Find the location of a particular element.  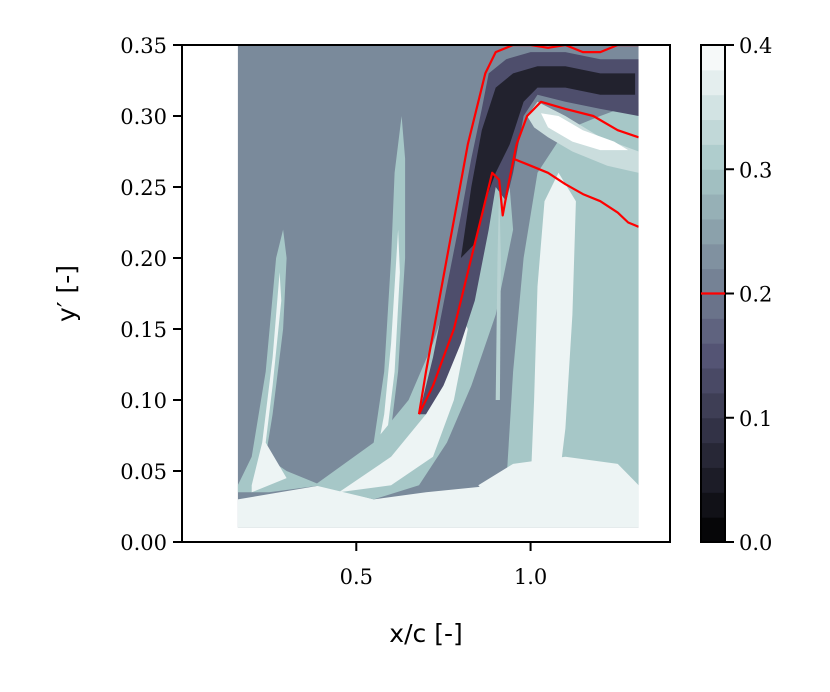

y-tick-label: 0.30 is located at coordinates (143, 117).